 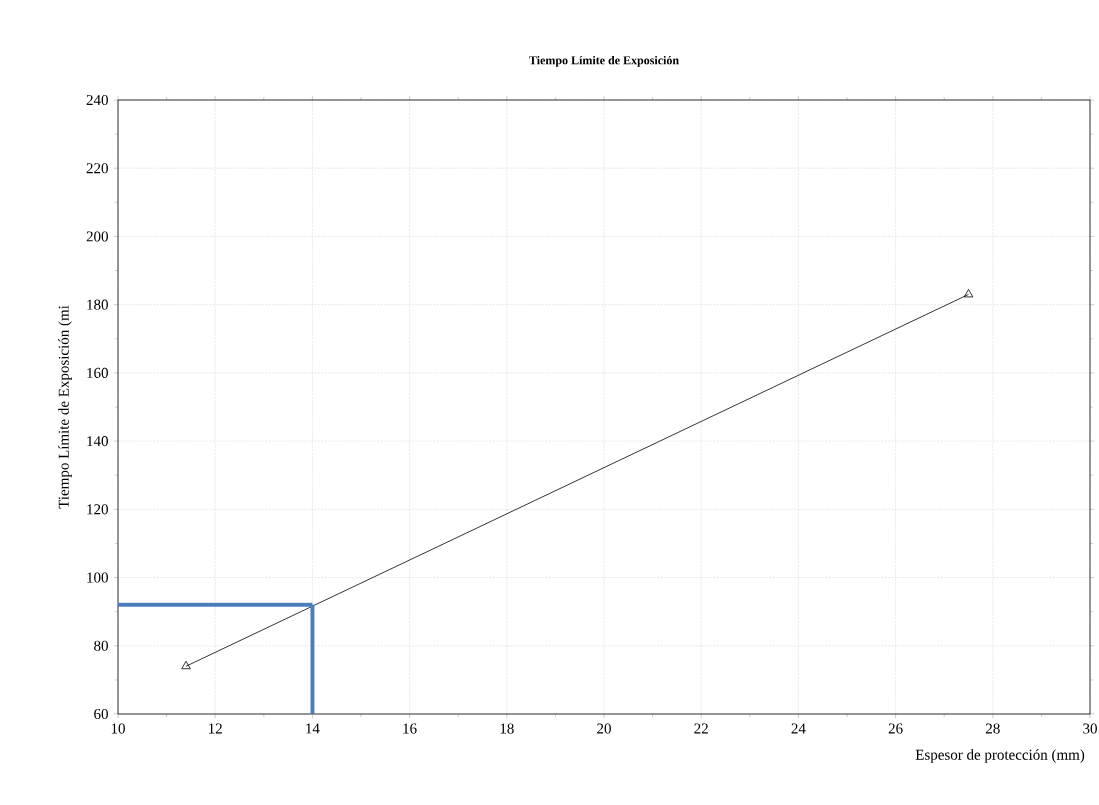 I want to click on x-tick-label: 22, so click(x=701, y=728).